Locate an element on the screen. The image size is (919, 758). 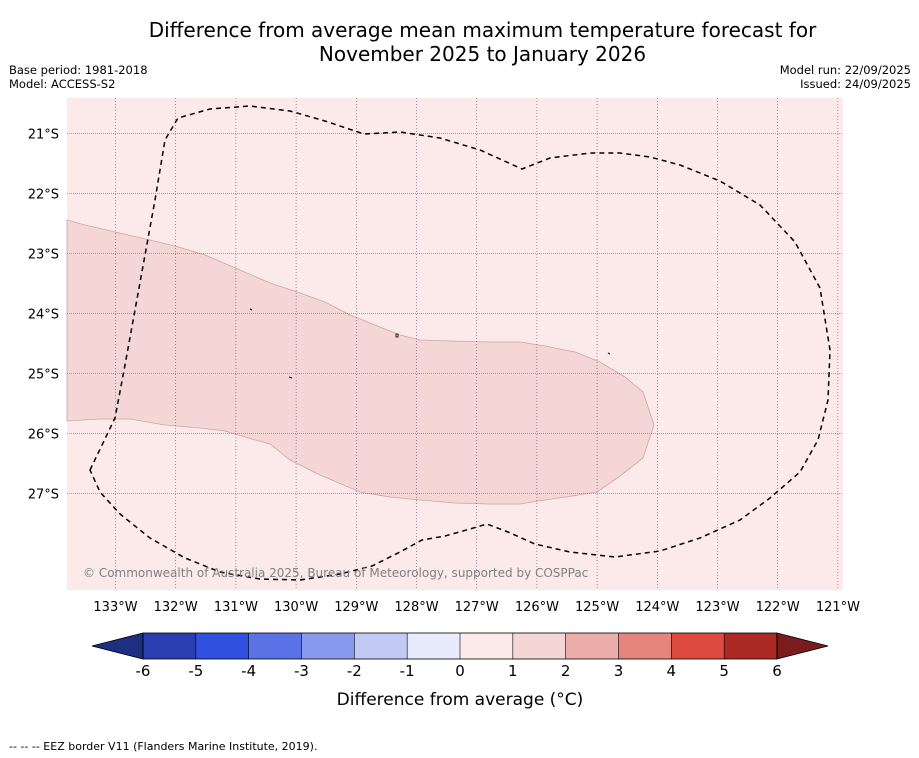
colorbar-tick-label: -5 is located at coordinates (195, 671).